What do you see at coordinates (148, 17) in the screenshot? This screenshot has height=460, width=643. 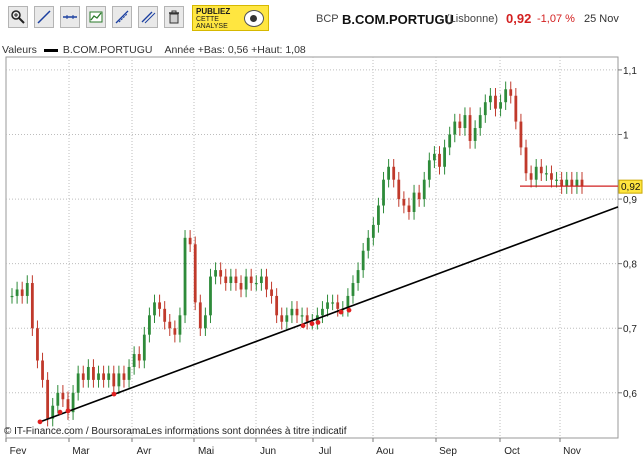 I see `channel-icon` at bounding box center [148, 17].